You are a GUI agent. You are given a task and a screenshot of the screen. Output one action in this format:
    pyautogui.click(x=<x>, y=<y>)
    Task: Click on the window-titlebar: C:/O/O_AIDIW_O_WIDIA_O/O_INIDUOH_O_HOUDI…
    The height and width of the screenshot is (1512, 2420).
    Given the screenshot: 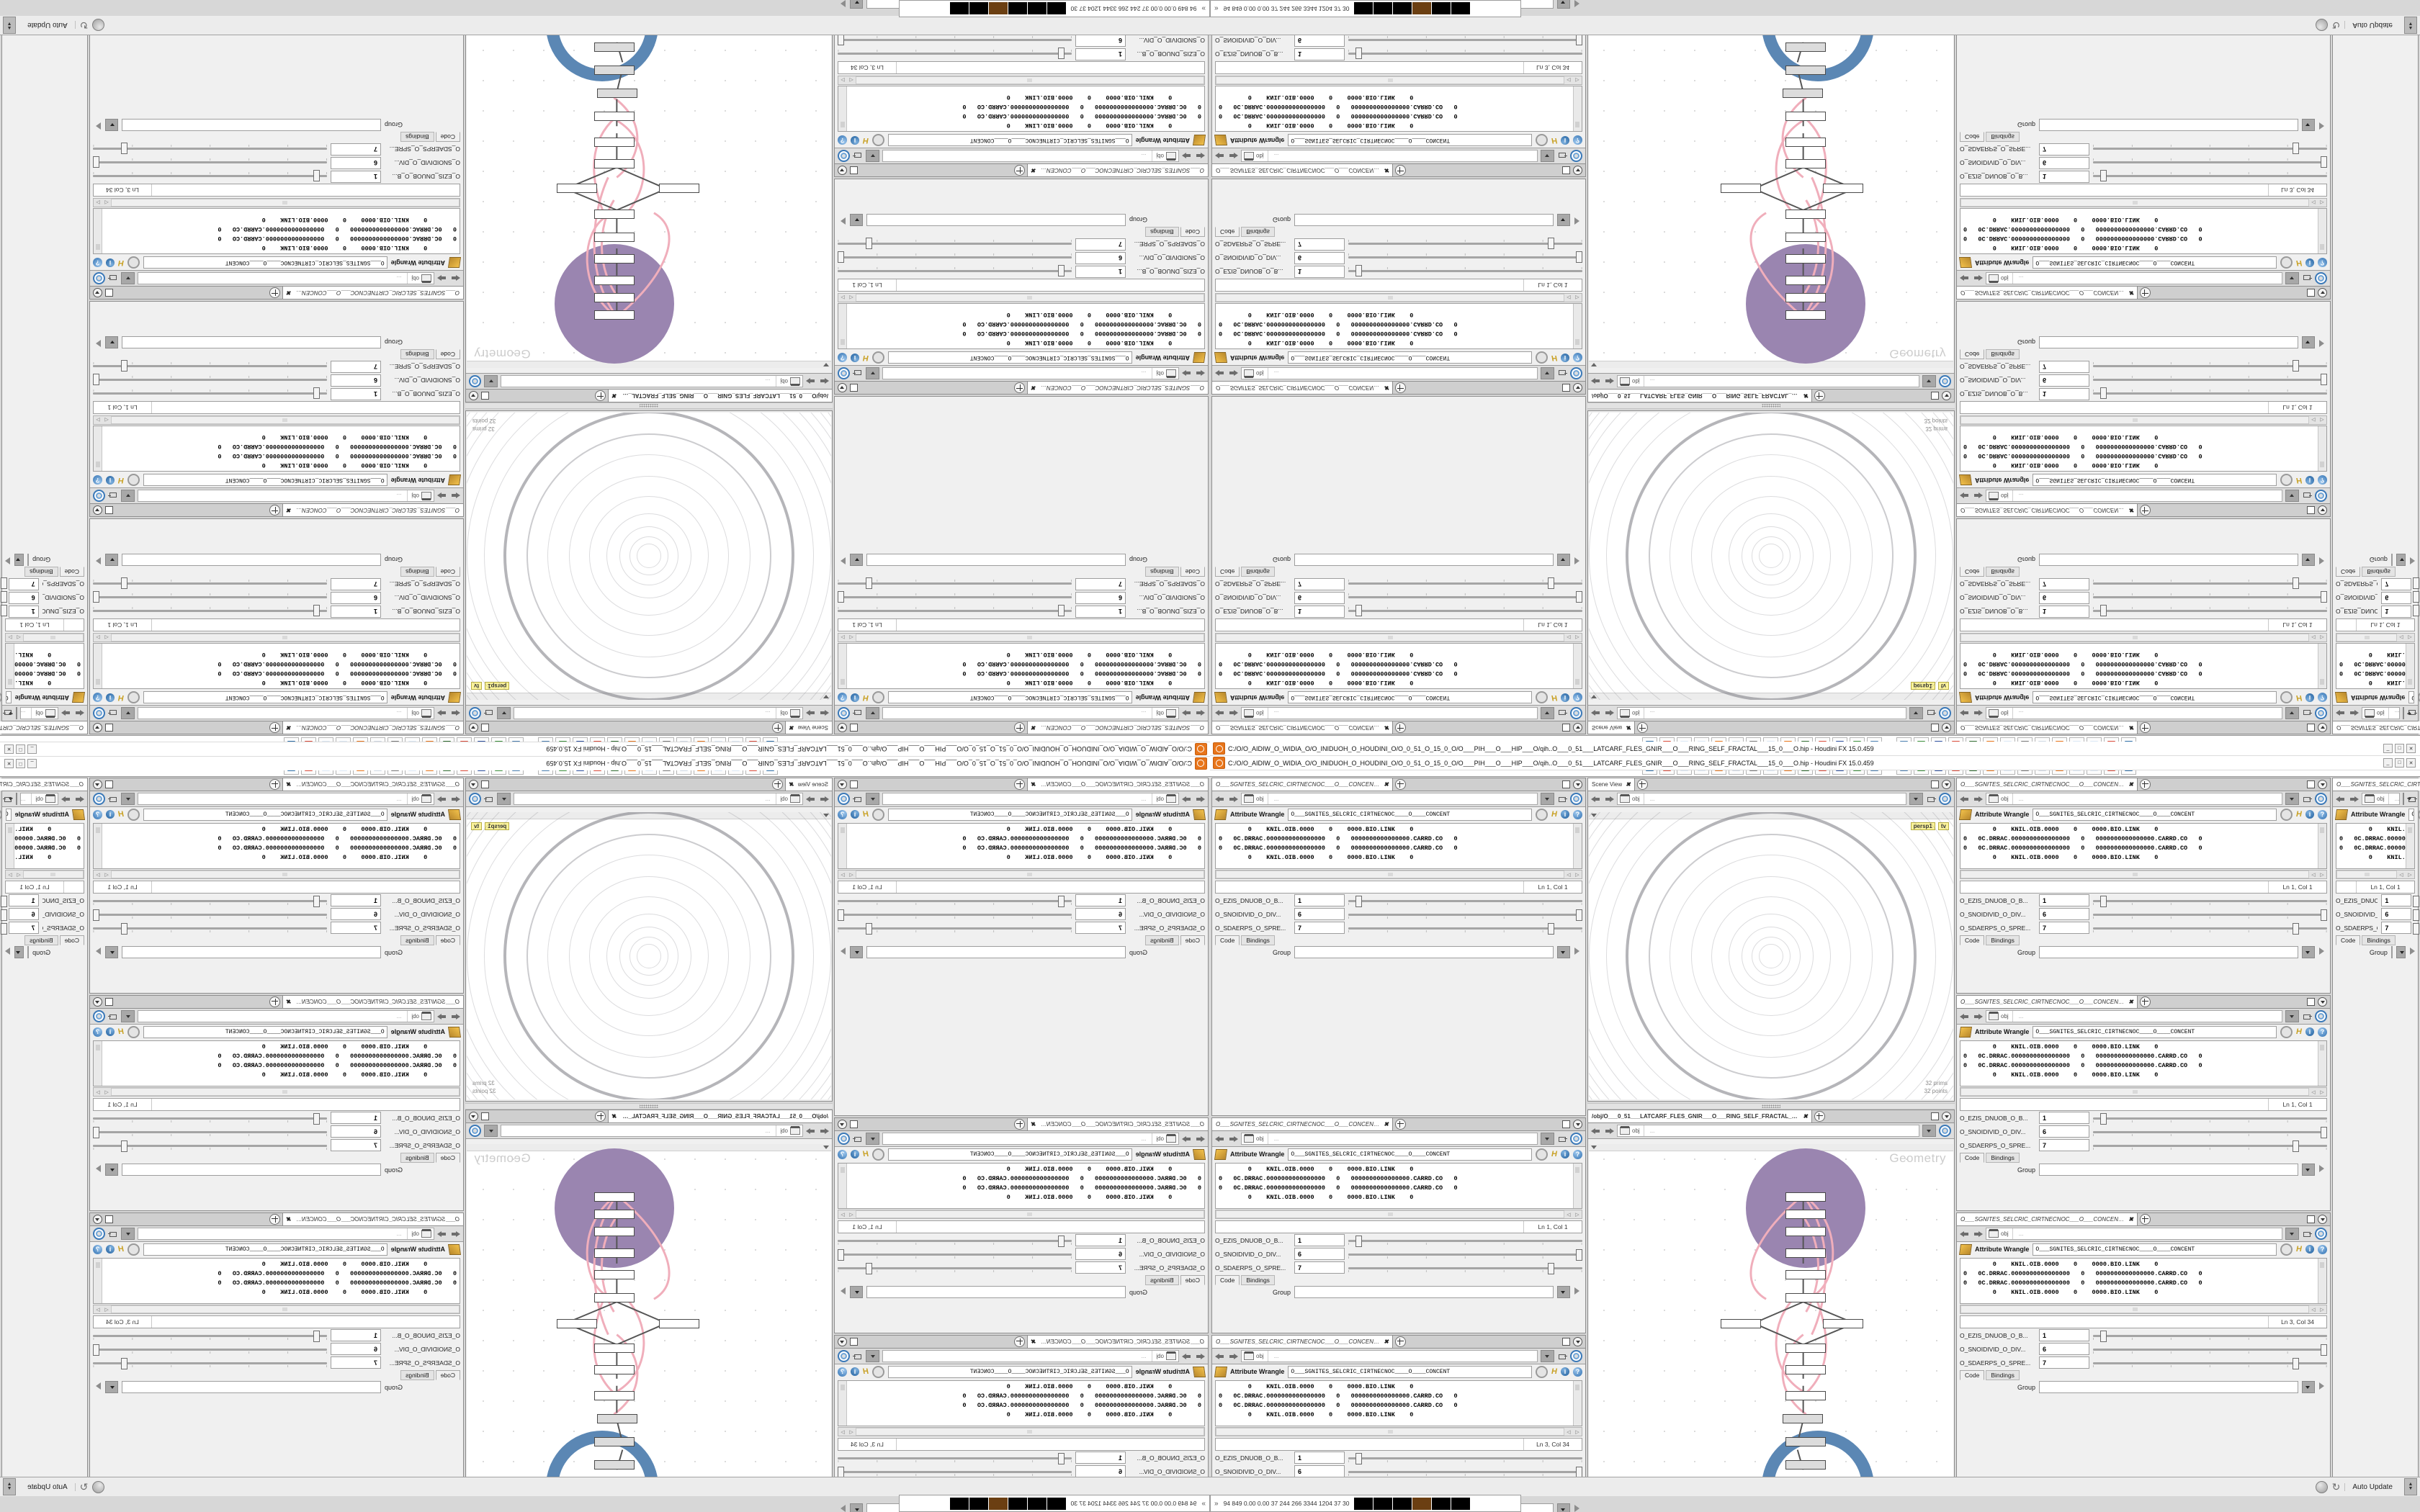 What is the action you would take?
    pyautogui.click(x=1815, y=749)
    